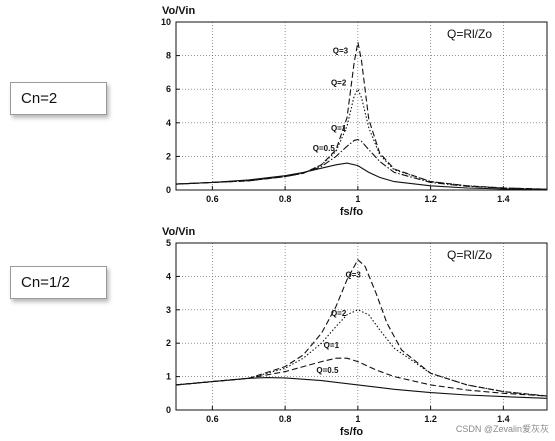 The width and height of the screenshot is (555, 441). What do you see at coordinates (168, 310) in the screenshot?
I see `y-tick-label: 3` at bounding box center [168, 310].